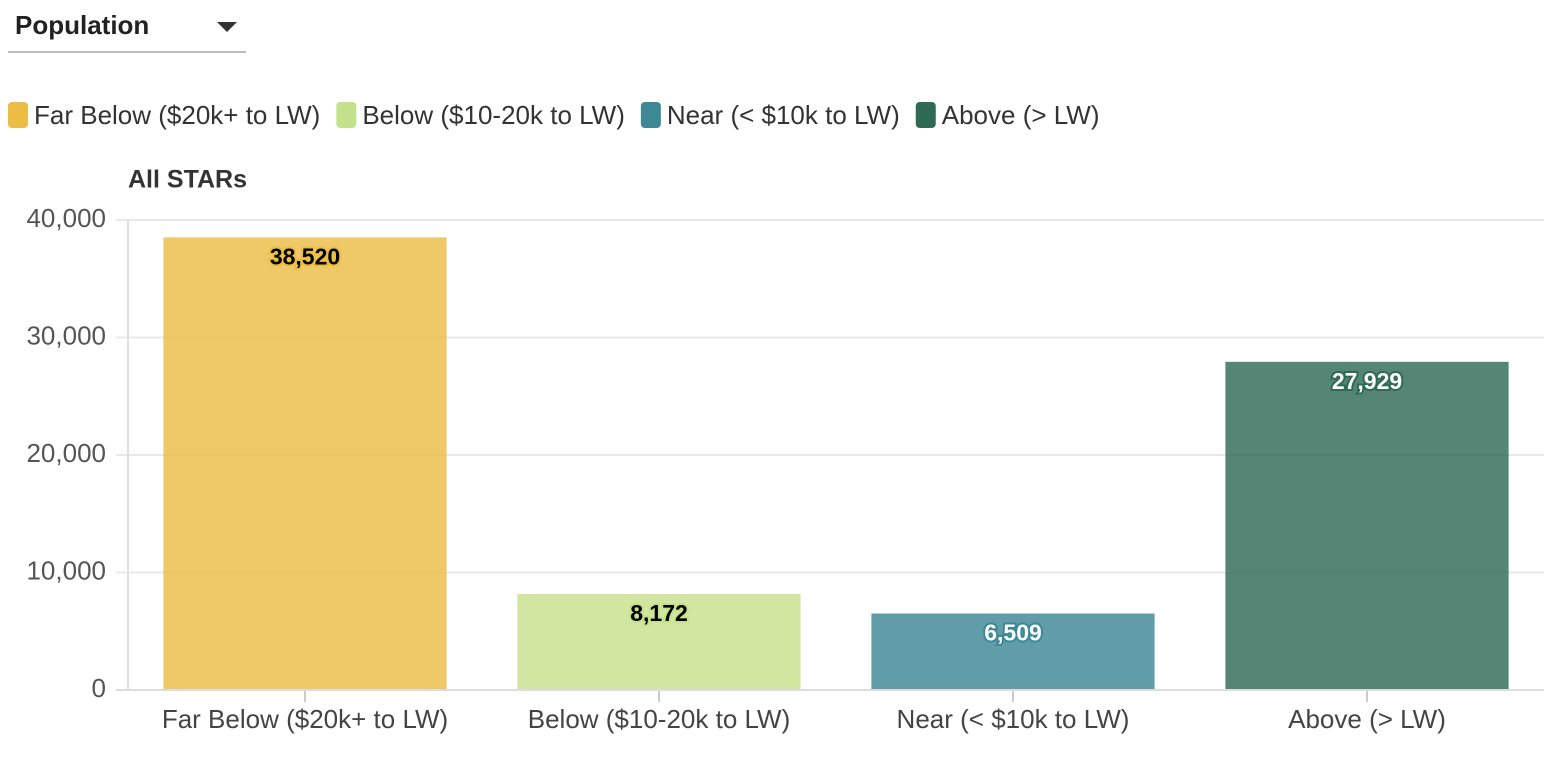 The width and height of the screenshot is (1568, 759). I want to click on x-tick-label: Near (< $10k to LW), so click(1013, 719).